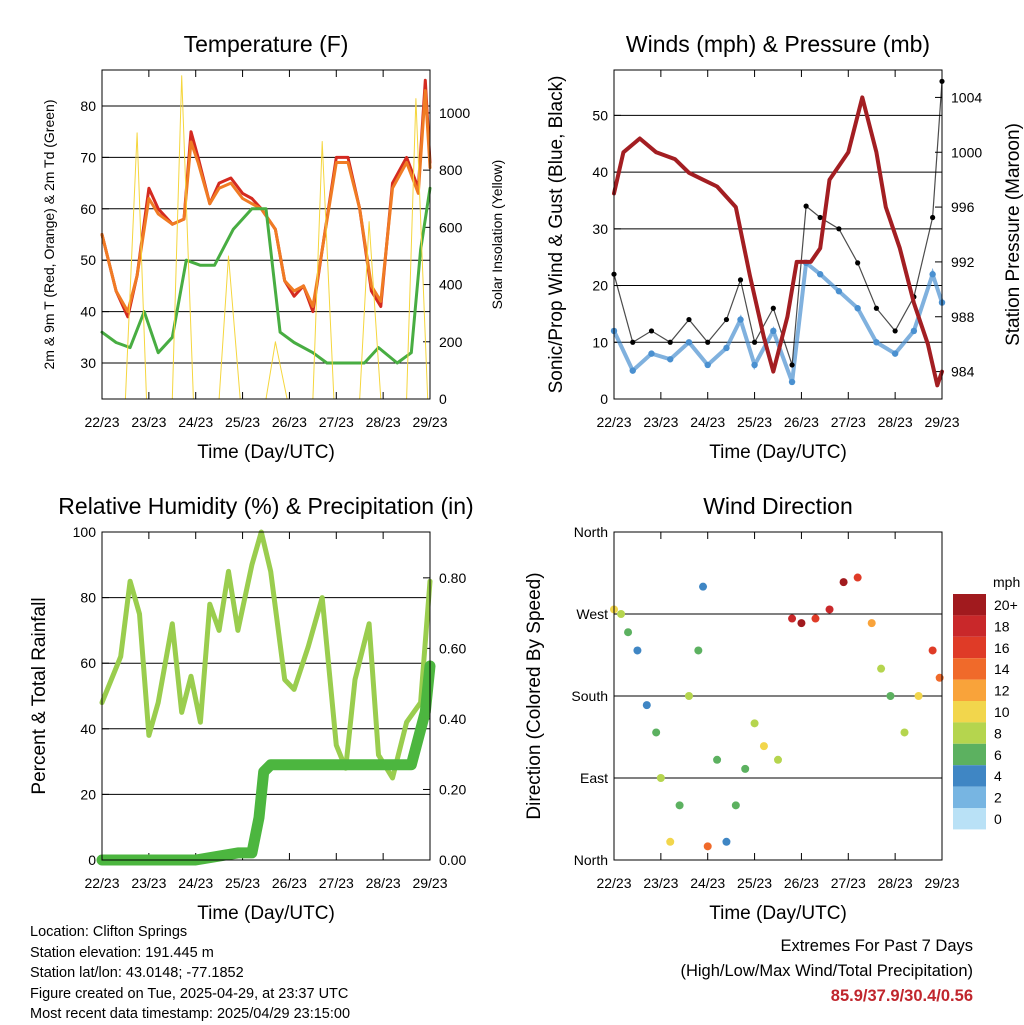  What do you see at coordinates (613, 883) in the screenshot?
I see `x-tick-label: 22/23` at bounding box center [613, 883].